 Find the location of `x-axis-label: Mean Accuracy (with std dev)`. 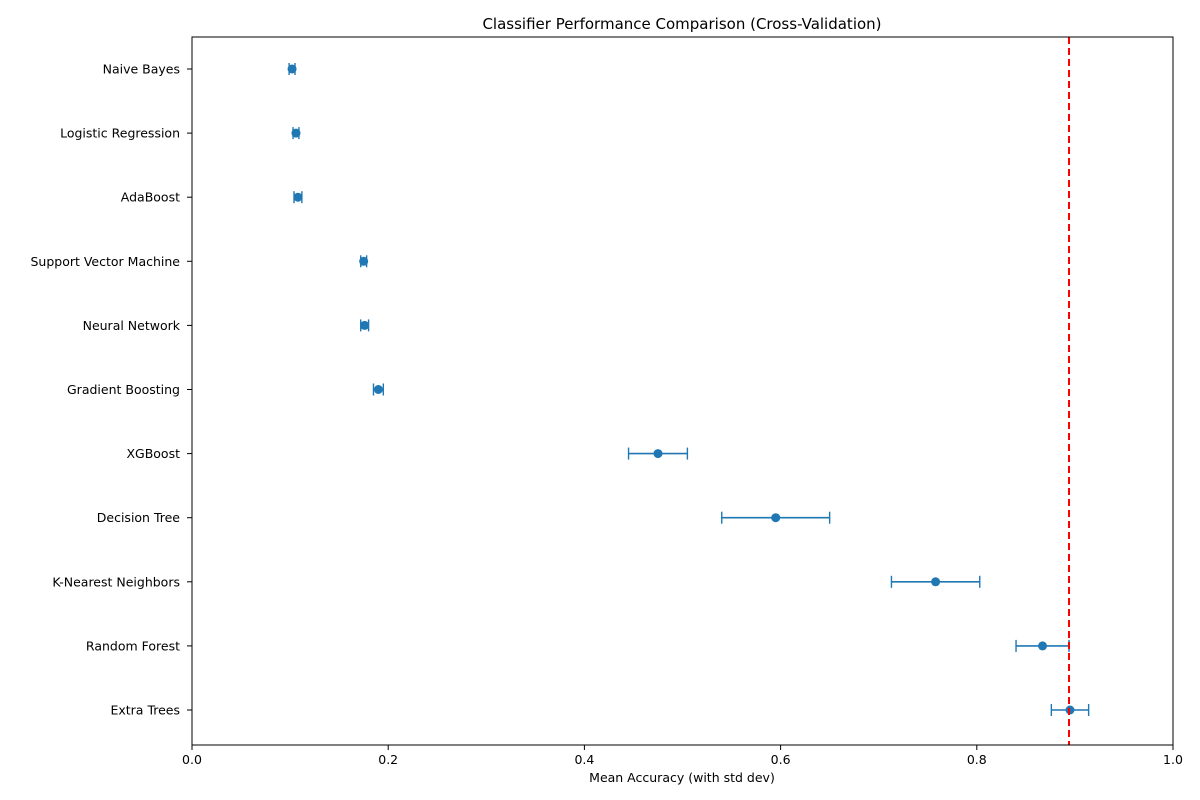

x-axis-label: Mean Accuracy (with std dev) is located at coordinates (682, 777).